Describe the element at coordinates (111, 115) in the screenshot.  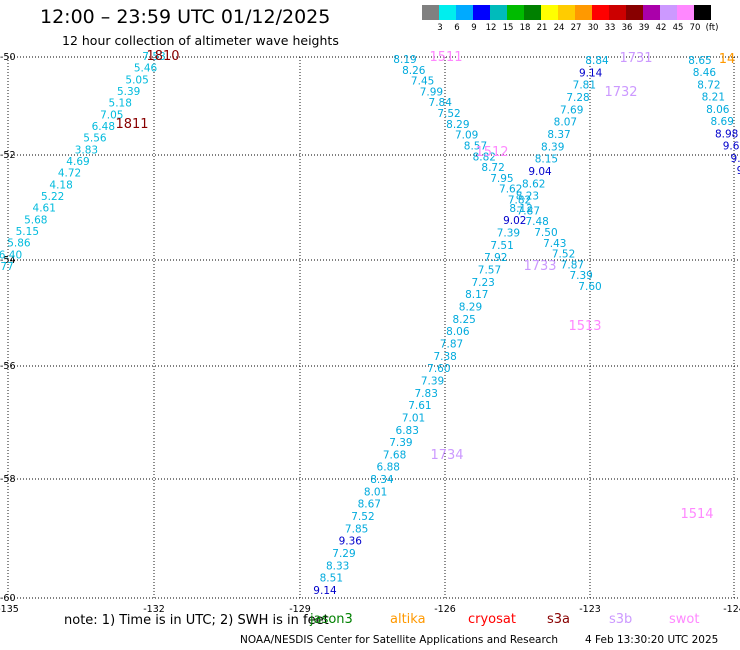
I see `wave-height-label: 7.05` at that location.